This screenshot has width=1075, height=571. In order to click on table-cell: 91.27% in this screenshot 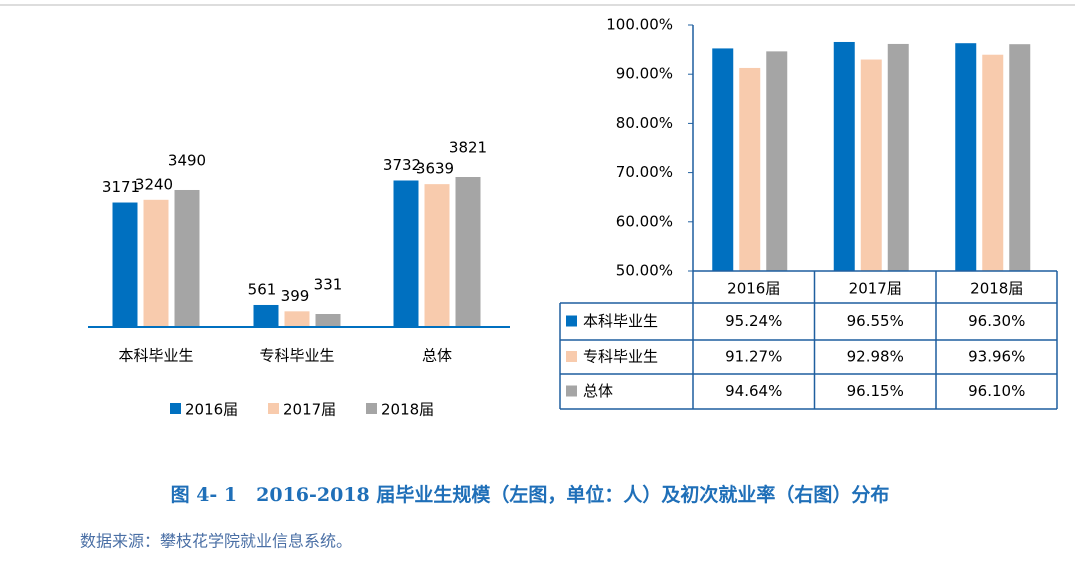, I will do `click(753, 357)`.